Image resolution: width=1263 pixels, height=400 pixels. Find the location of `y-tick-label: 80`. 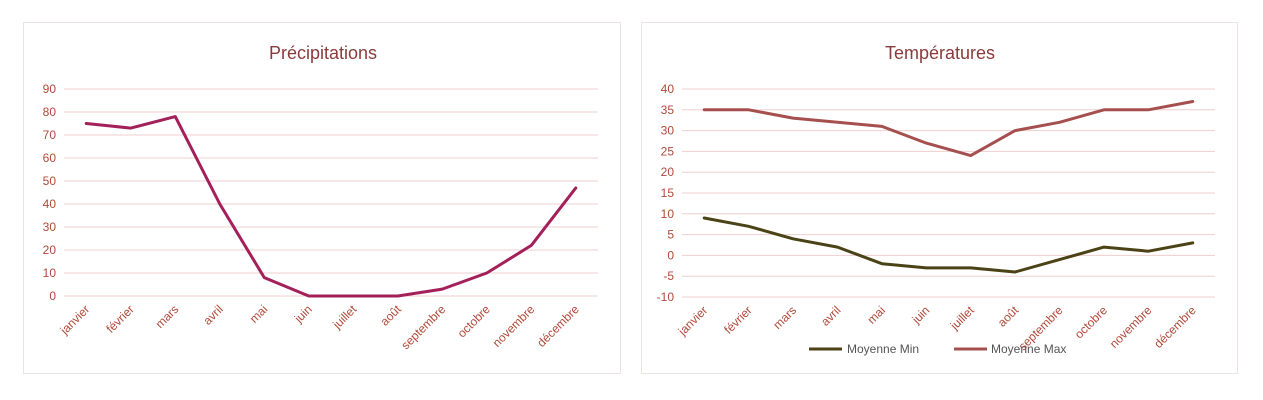

y-tick-label: 80 is located at coordinates (50, 112).